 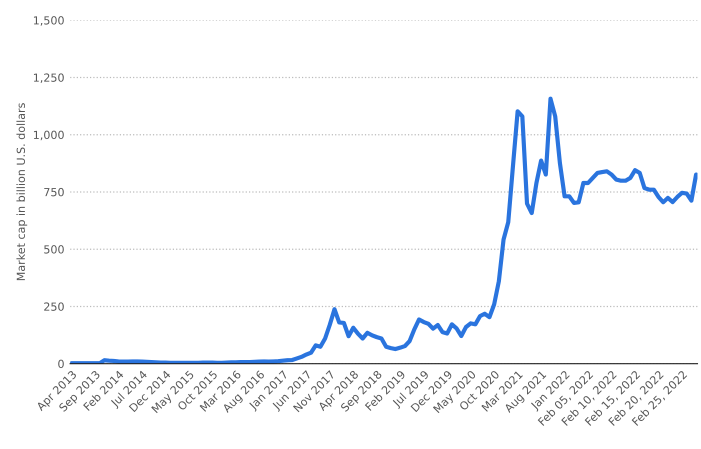 I want to click on y-tick-label: 1,500, so click(x=49, y=21).